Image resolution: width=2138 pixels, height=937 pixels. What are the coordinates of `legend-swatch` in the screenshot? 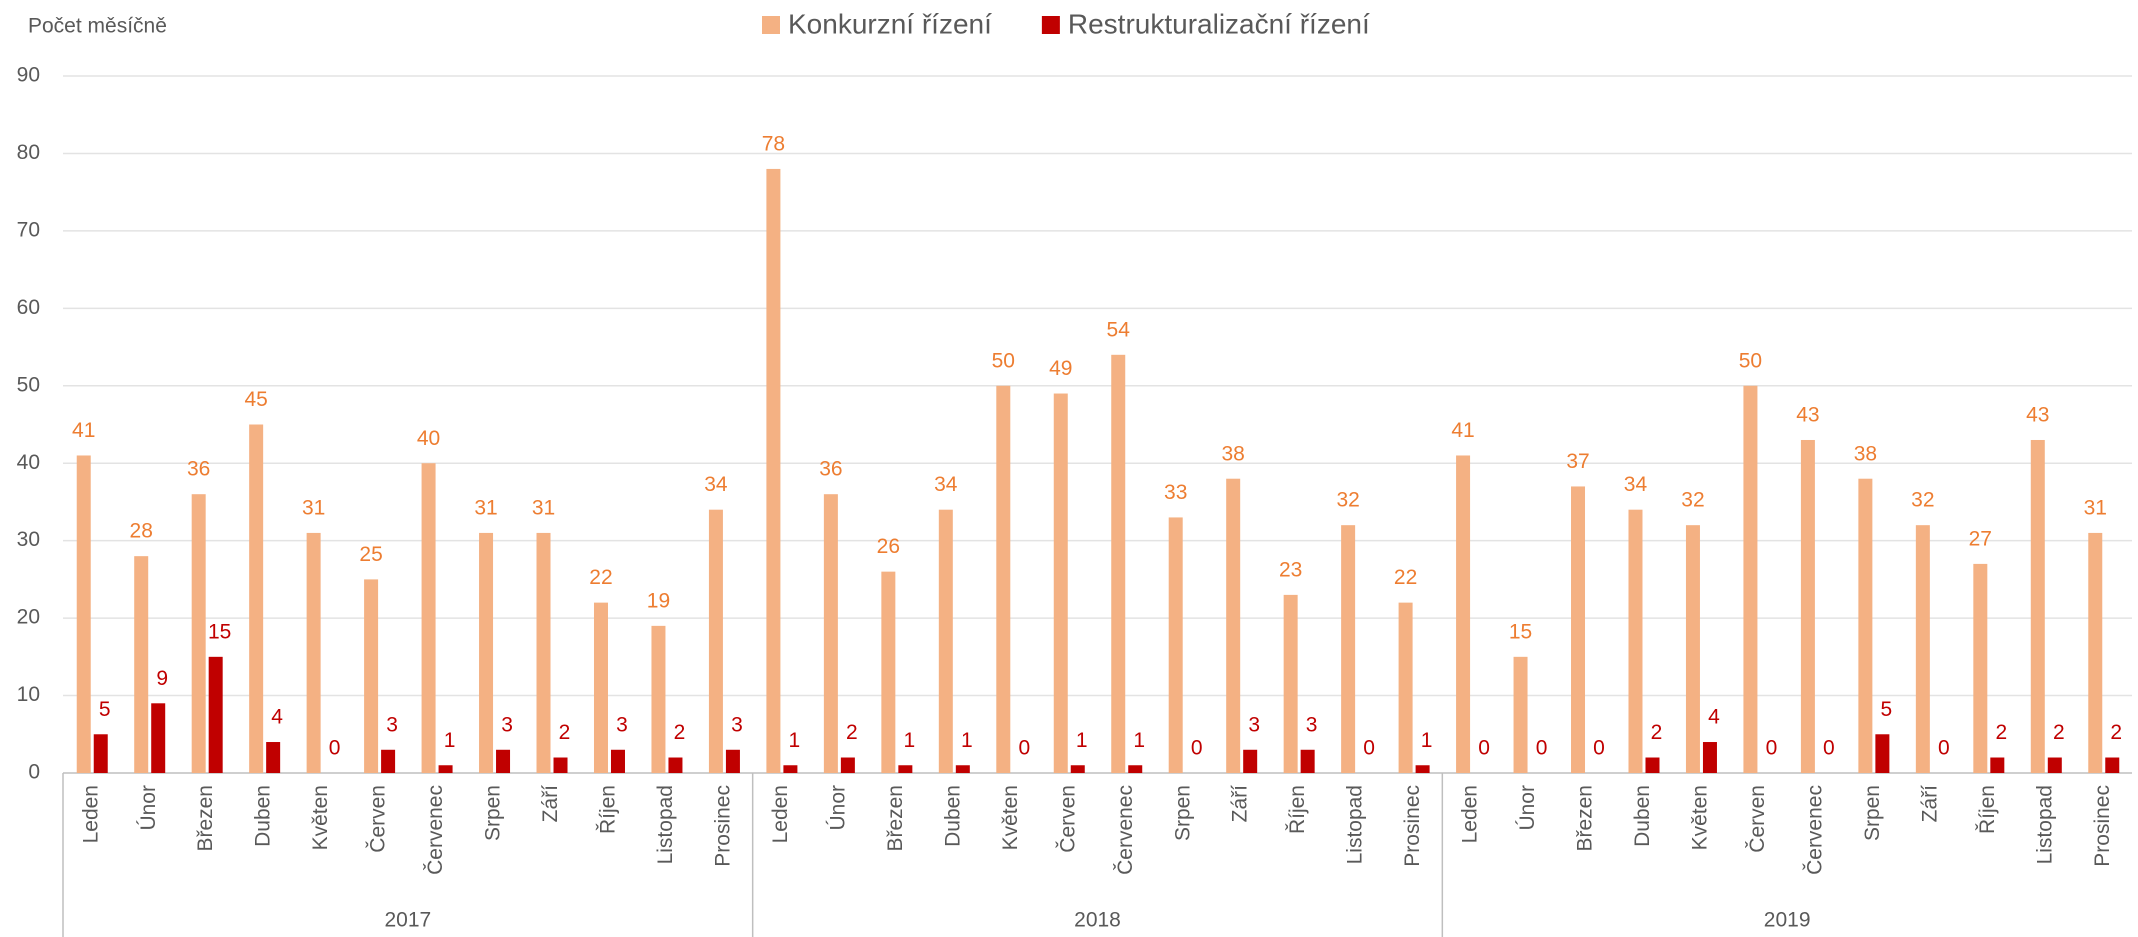 It's located at (1050, 25).